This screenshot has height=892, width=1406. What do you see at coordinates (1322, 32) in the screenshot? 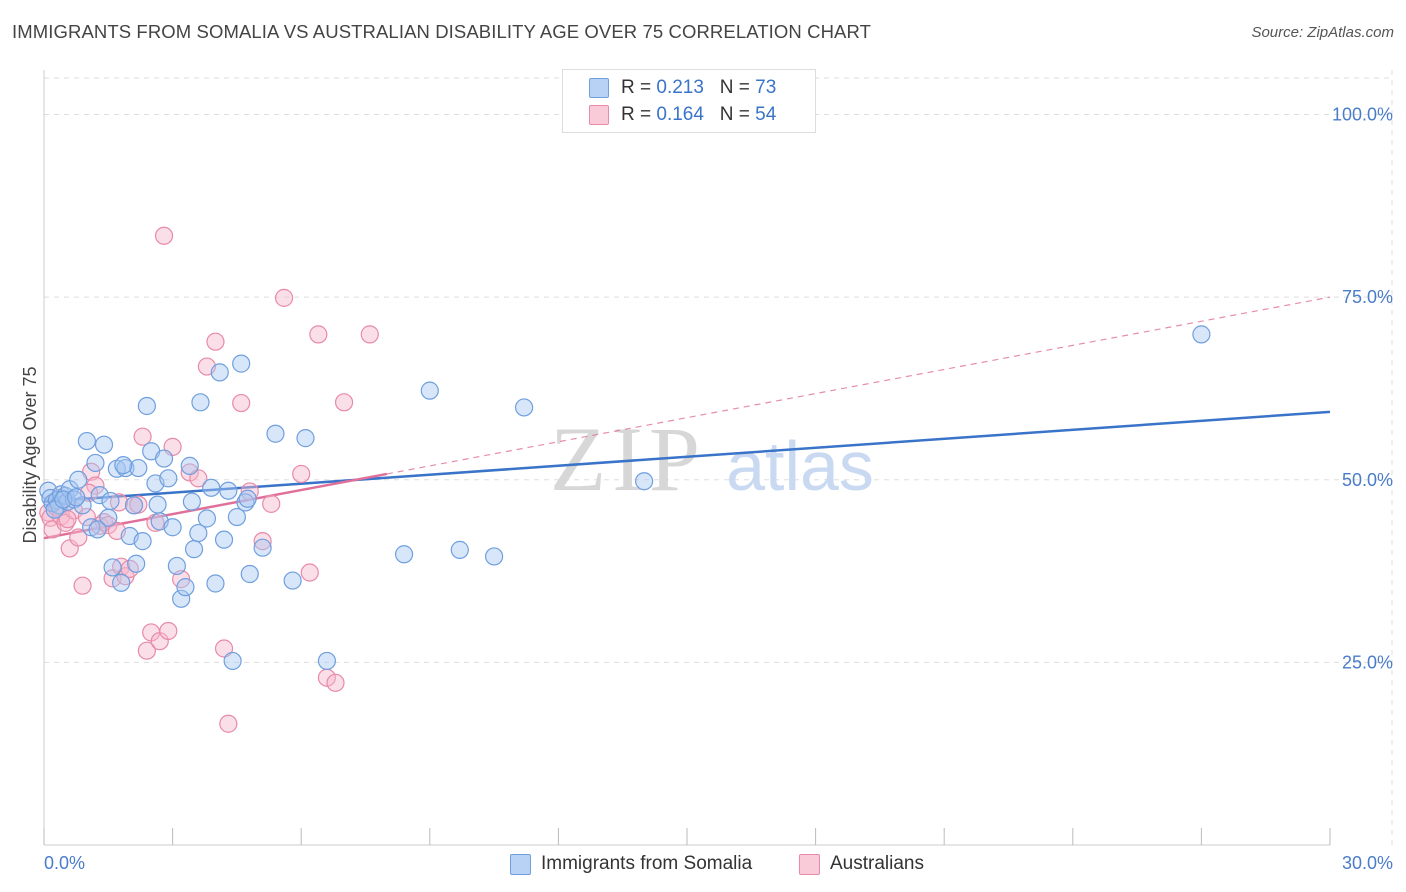
I see `chart-source: Source: ZipAtlas.com` at bounding box center [1322, 32].